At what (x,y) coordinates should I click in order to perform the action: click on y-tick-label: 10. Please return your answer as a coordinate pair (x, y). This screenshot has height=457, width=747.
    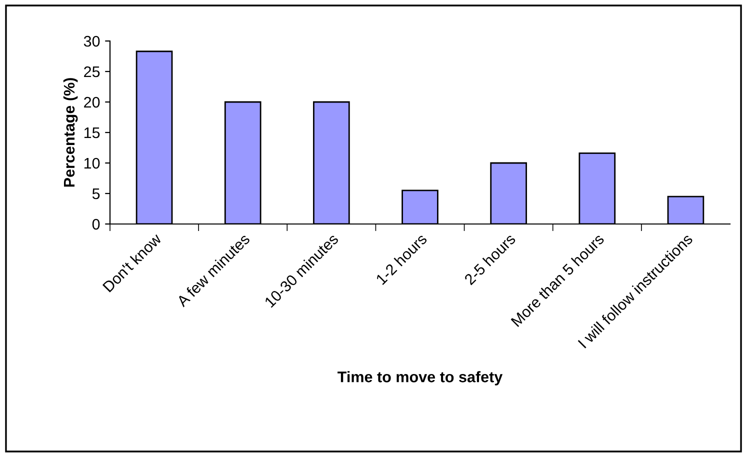
    Looking at the image, I should click on (92, 163).